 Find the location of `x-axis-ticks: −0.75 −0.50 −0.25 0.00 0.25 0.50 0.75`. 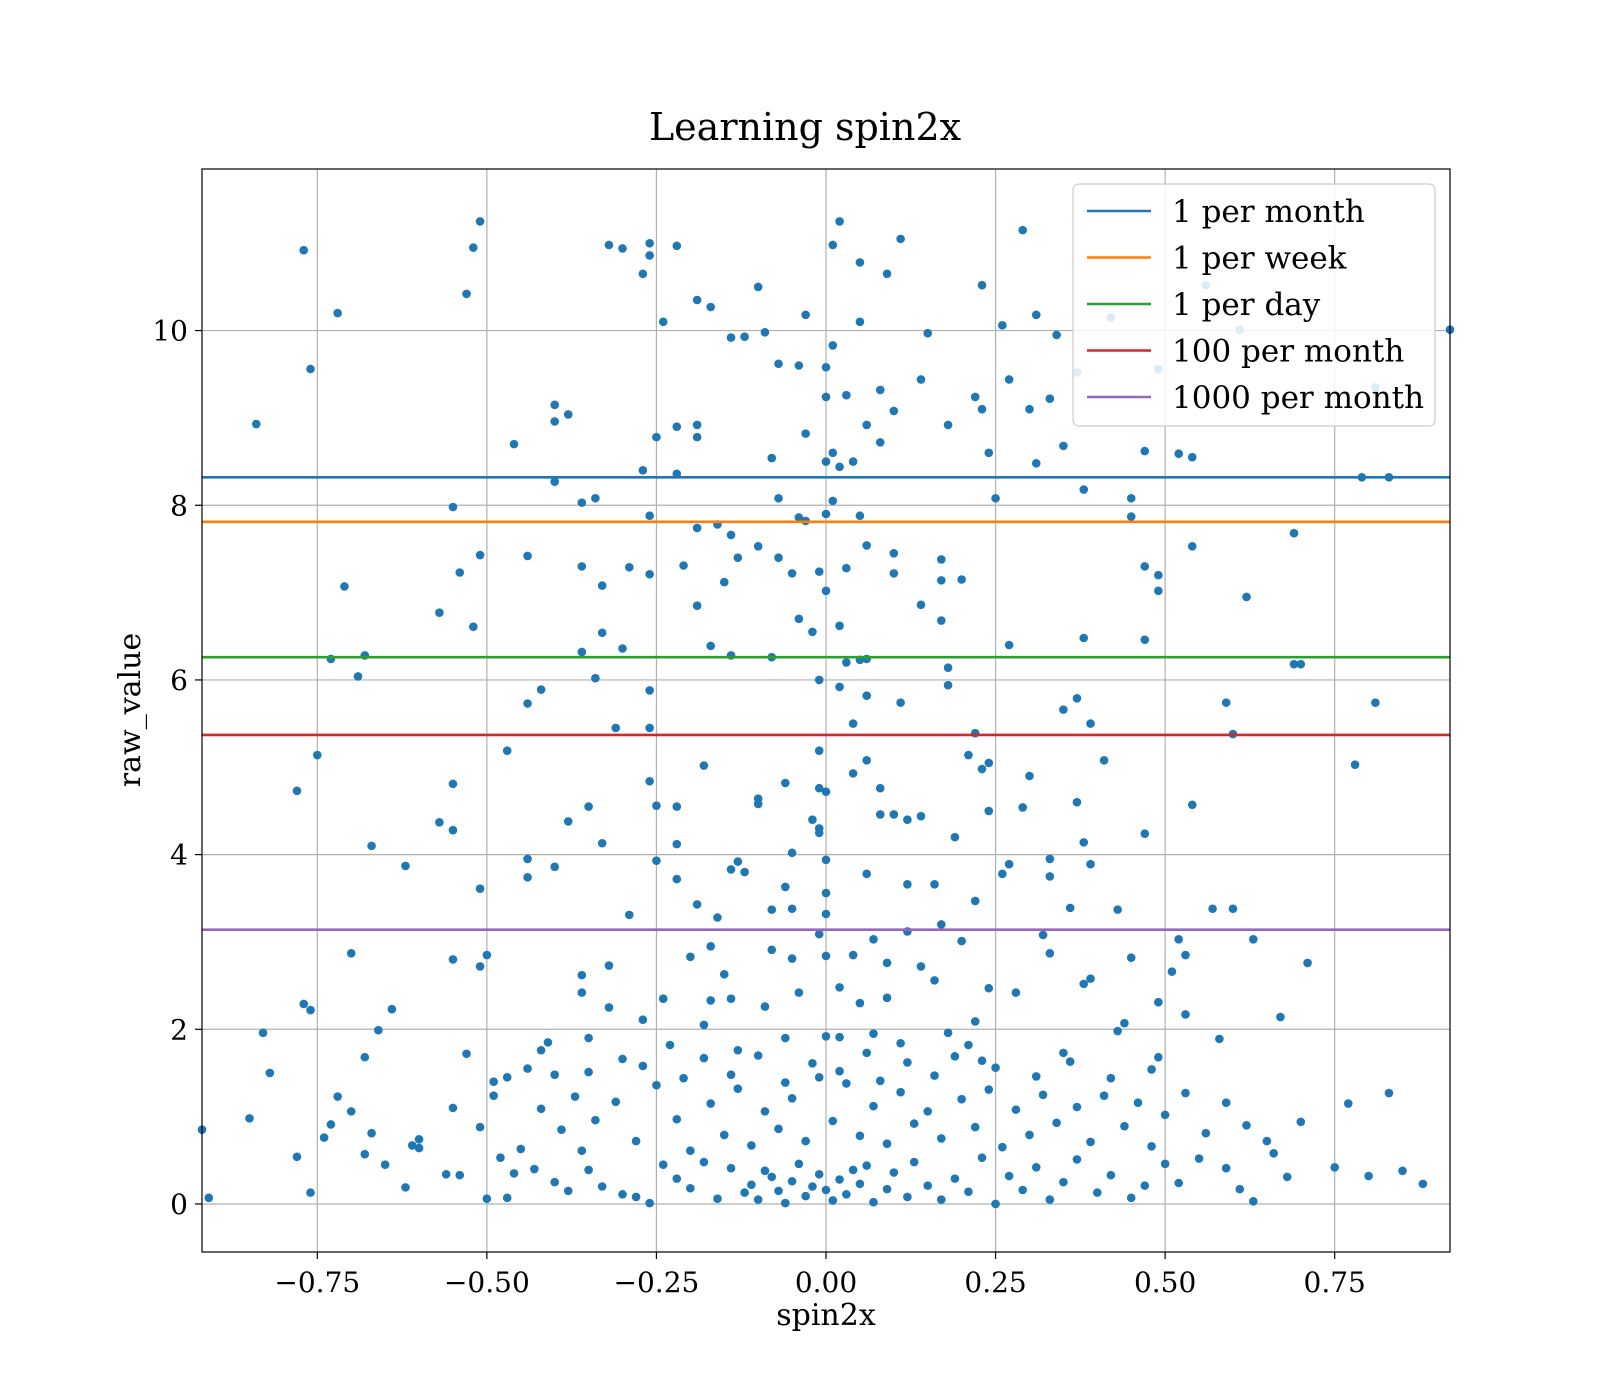

x-axis-ticks: −0.75 −0.50 −0.25 0.00 0.25 0.50 0.75 is located at coordinates (820, 1275).